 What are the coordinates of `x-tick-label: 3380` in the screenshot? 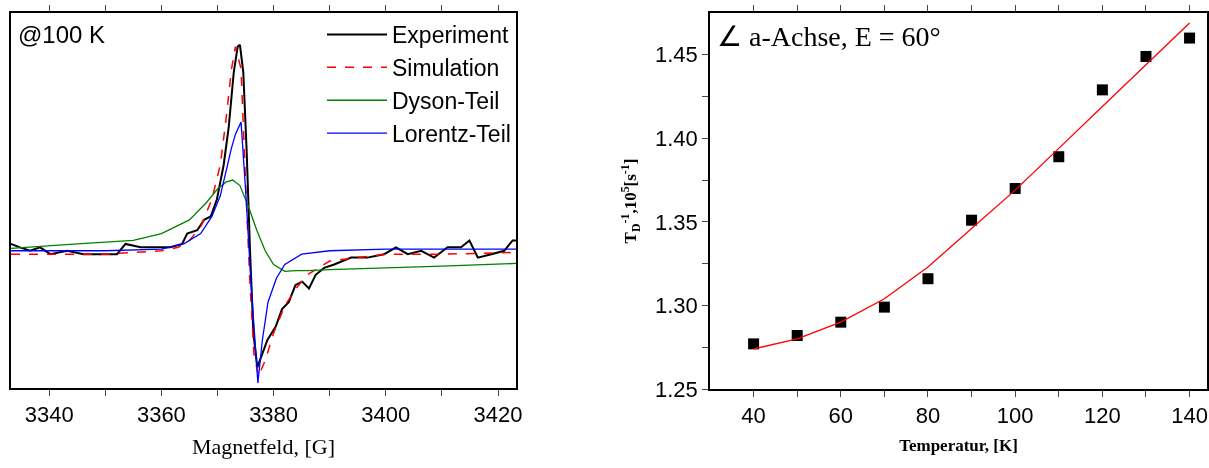 It's located at (274, 415).